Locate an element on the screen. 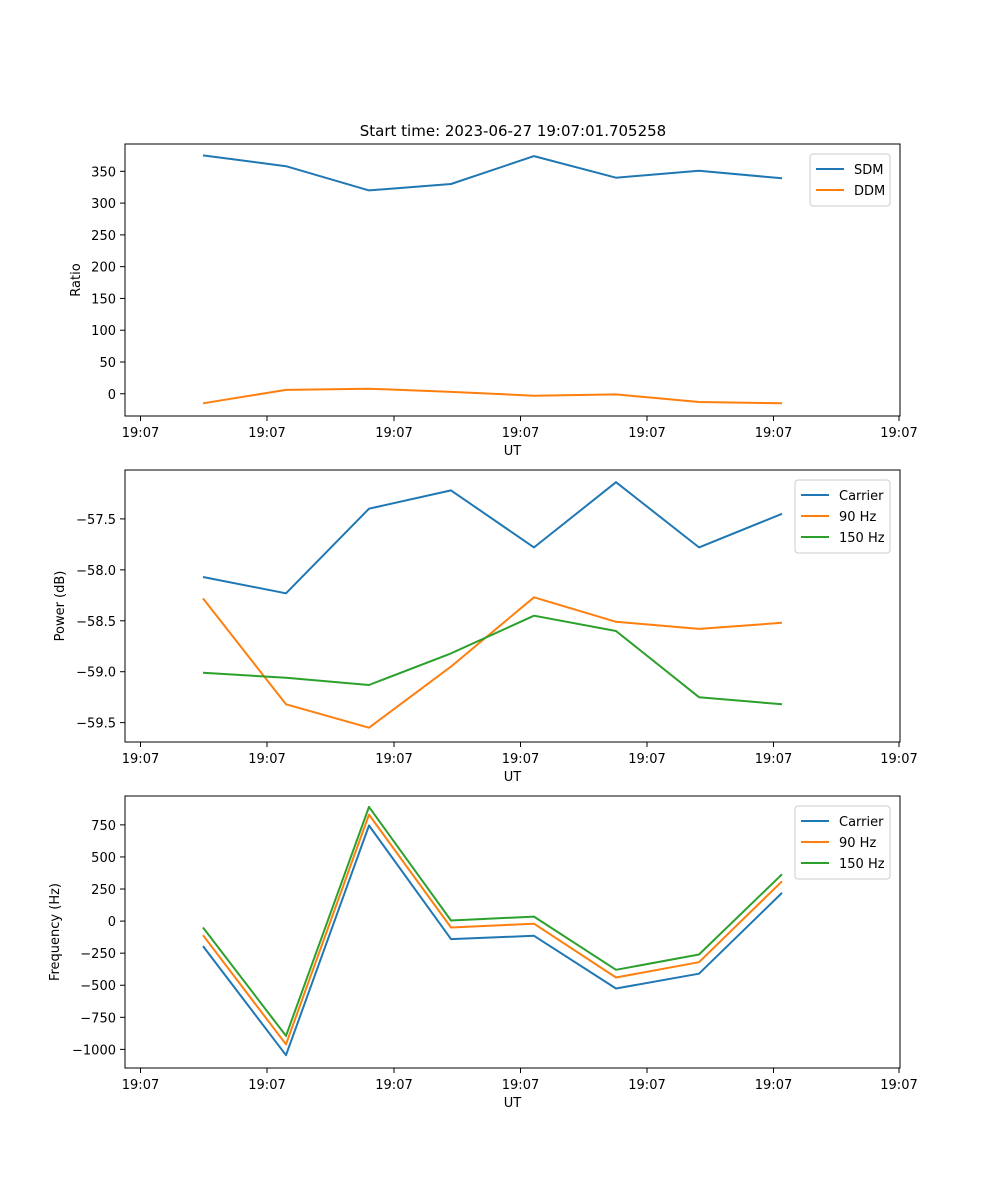  chart-title: Start time: 2023-06-27 19:07:01.705258 is located at coordinates (513, 131).